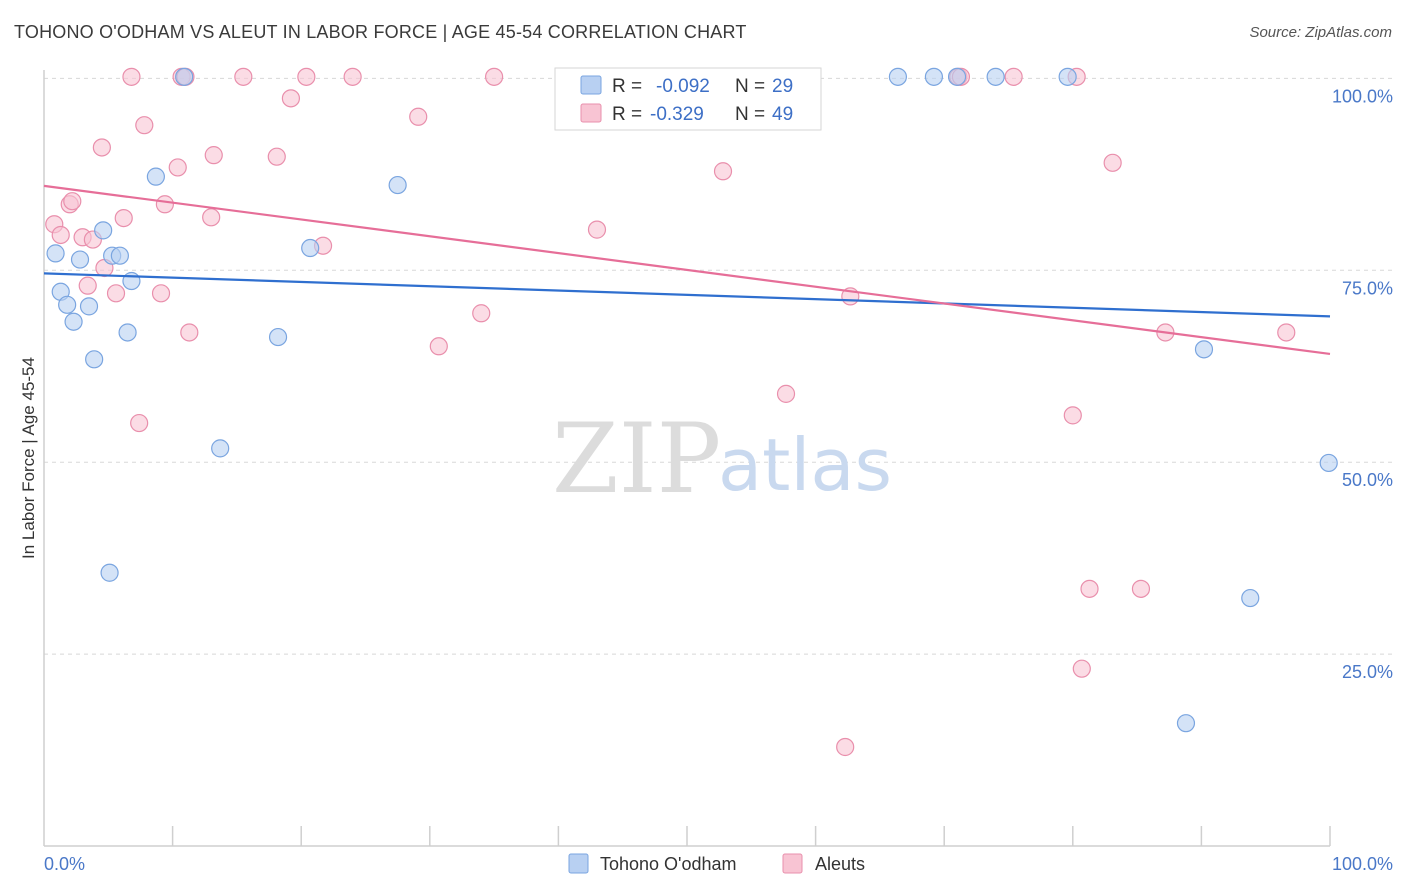  Describe the element at coordinates (683, 86) in the screenshot. I see `legend-r-value-1: -0.092` at that location.